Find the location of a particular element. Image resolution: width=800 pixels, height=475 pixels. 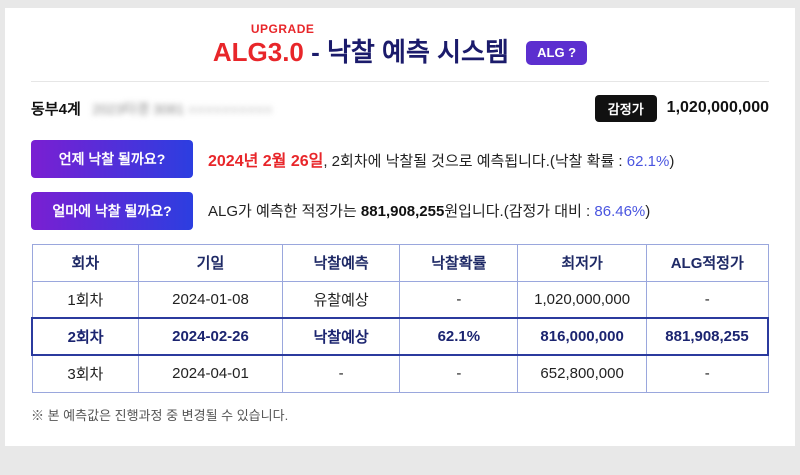

table-cell: 유찰예상 is located at coordinates (341, 299).